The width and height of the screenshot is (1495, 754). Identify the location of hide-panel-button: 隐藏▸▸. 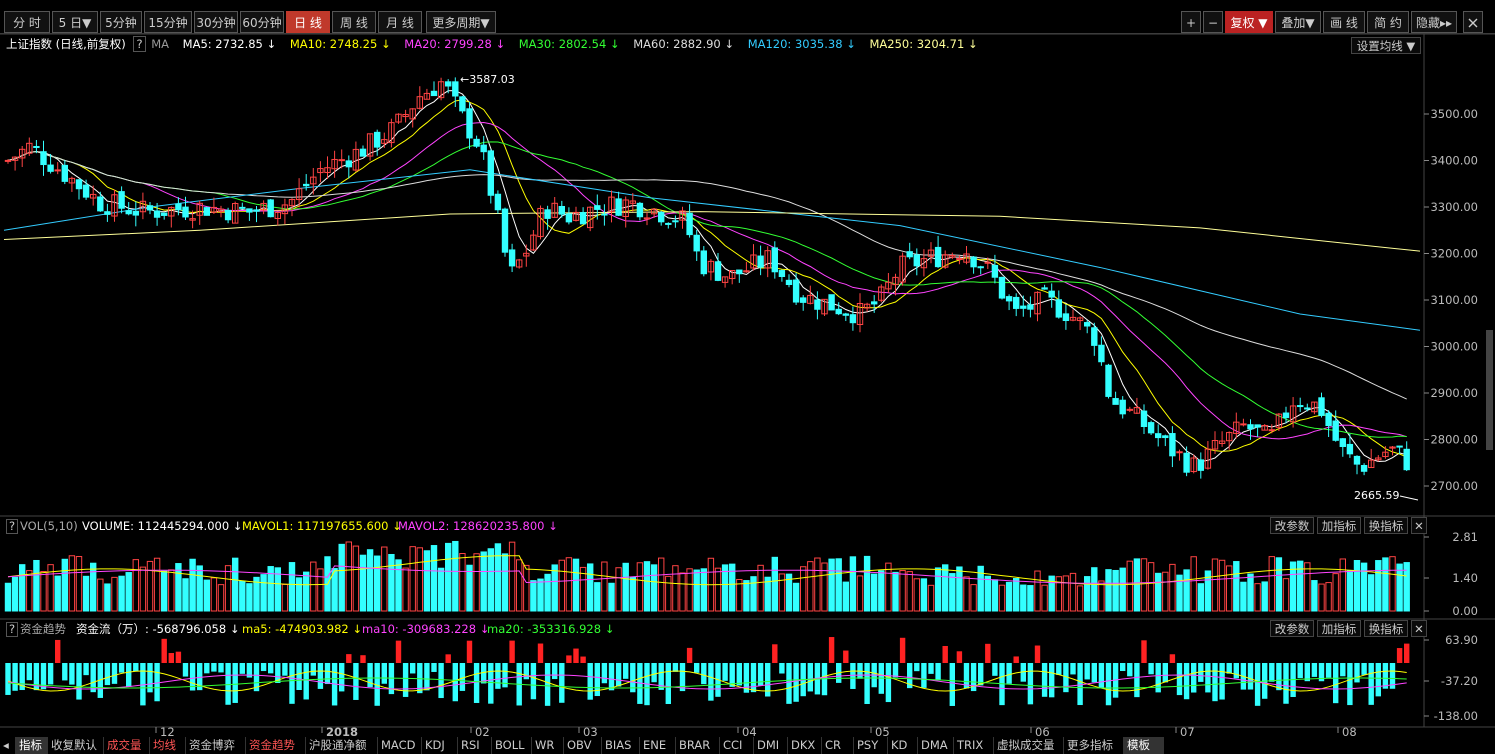
(1434, 22).